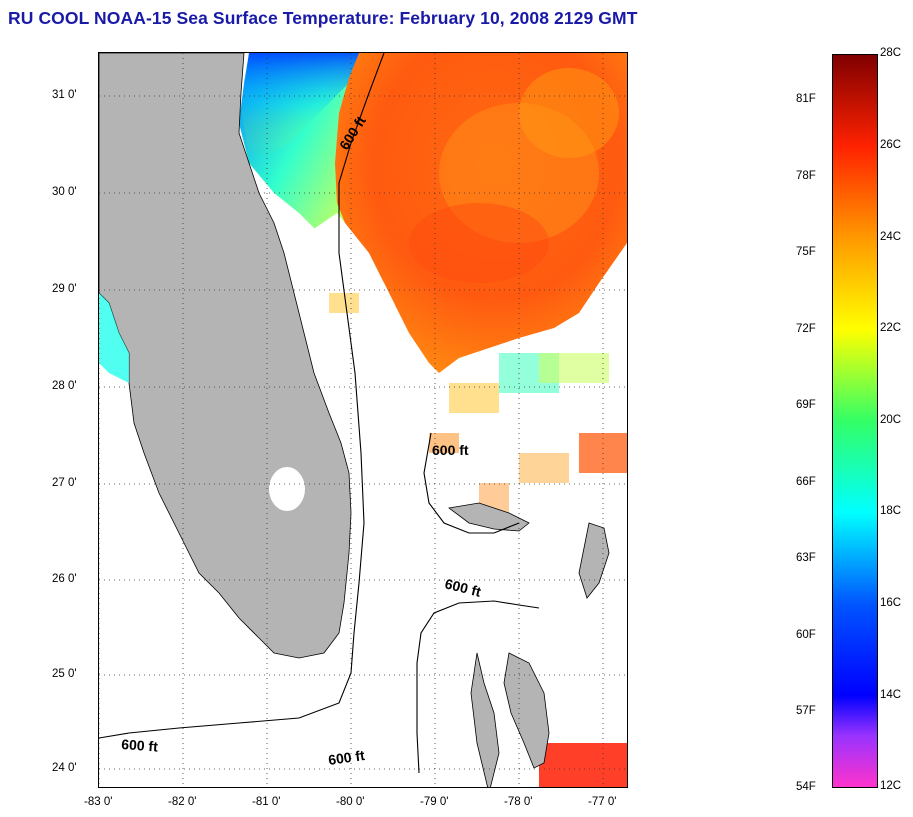  I want to click on colorbar-fahrenheit-label: 75F, so click(806, 252).